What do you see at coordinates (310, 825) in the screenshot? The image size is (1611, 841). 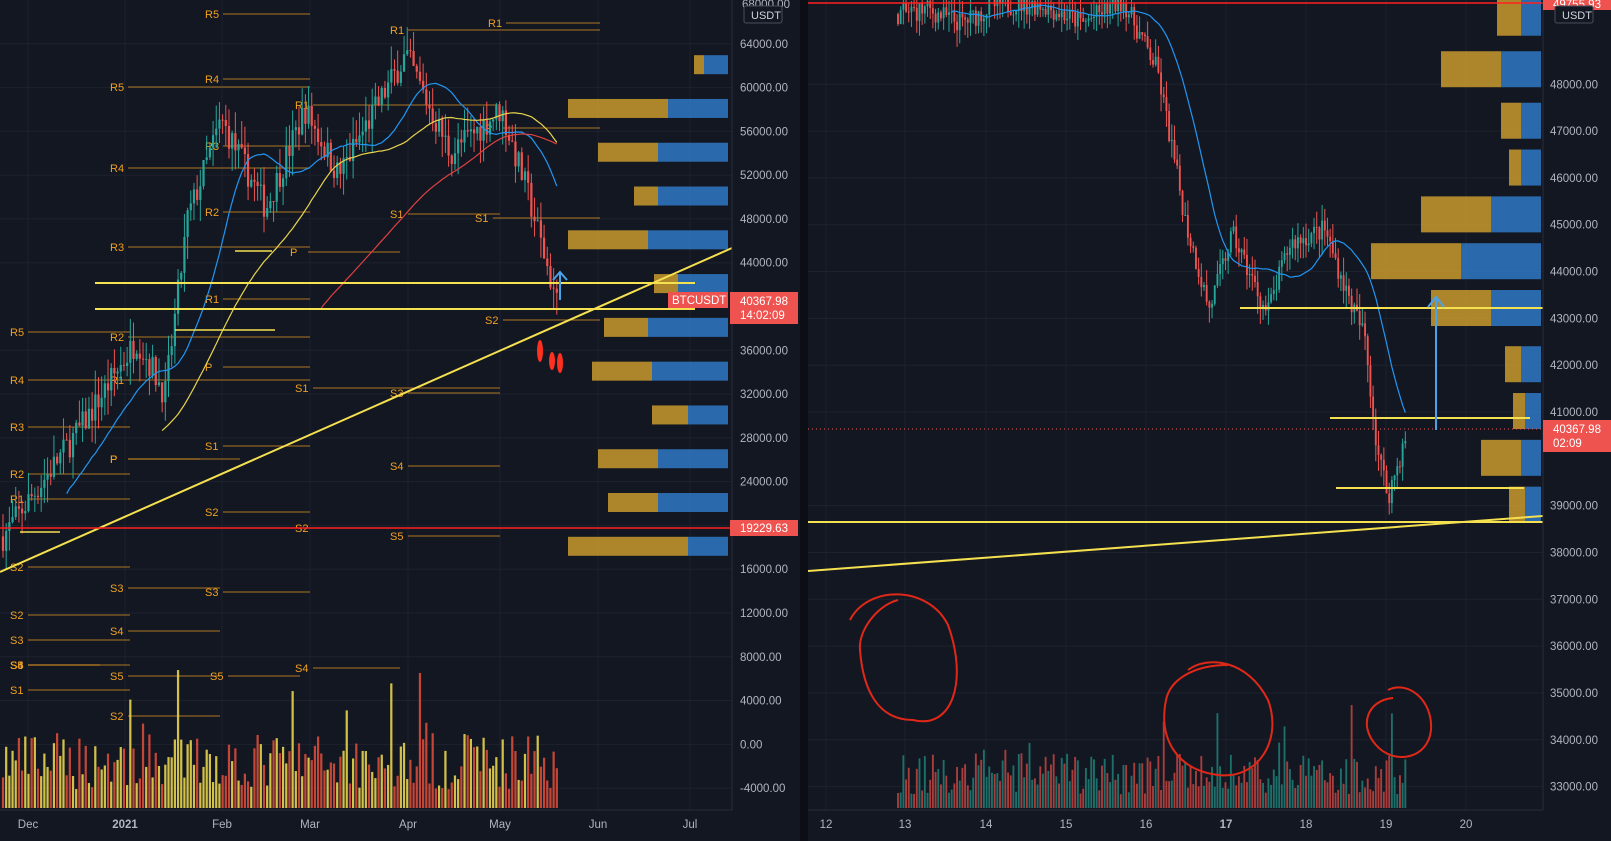 I see `time-tick-label: Mar` at bounding box center [310, 825].